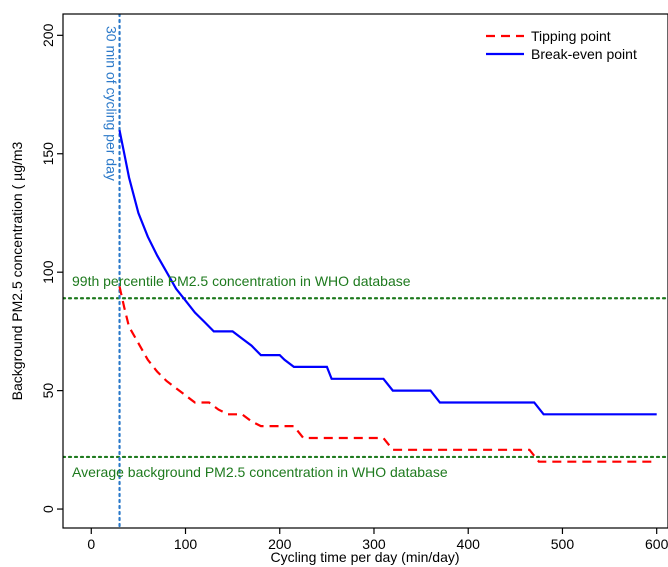  What do you see at coordinates (469, 544) in the screenshot?
I see `x-tick-label: 400` at bounding box center [469, 544].